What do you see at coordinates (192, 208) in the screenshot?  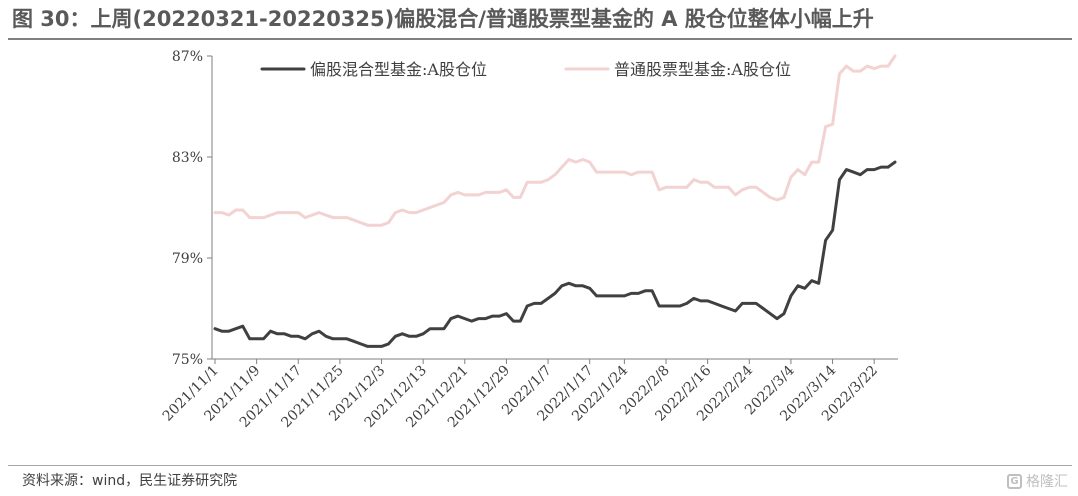 I see `y-axis: 75% 79% 83% 87%` at bounding box center [192, 208].